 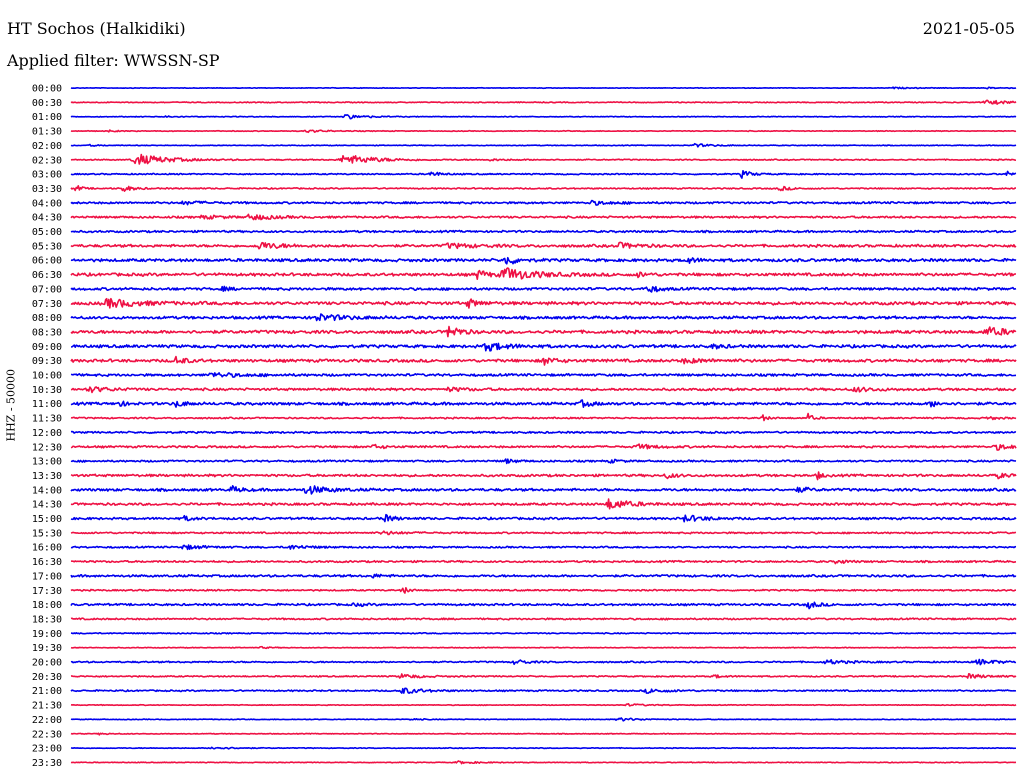 I want to click on time-label: 00:30, so click(x=47, y=103).